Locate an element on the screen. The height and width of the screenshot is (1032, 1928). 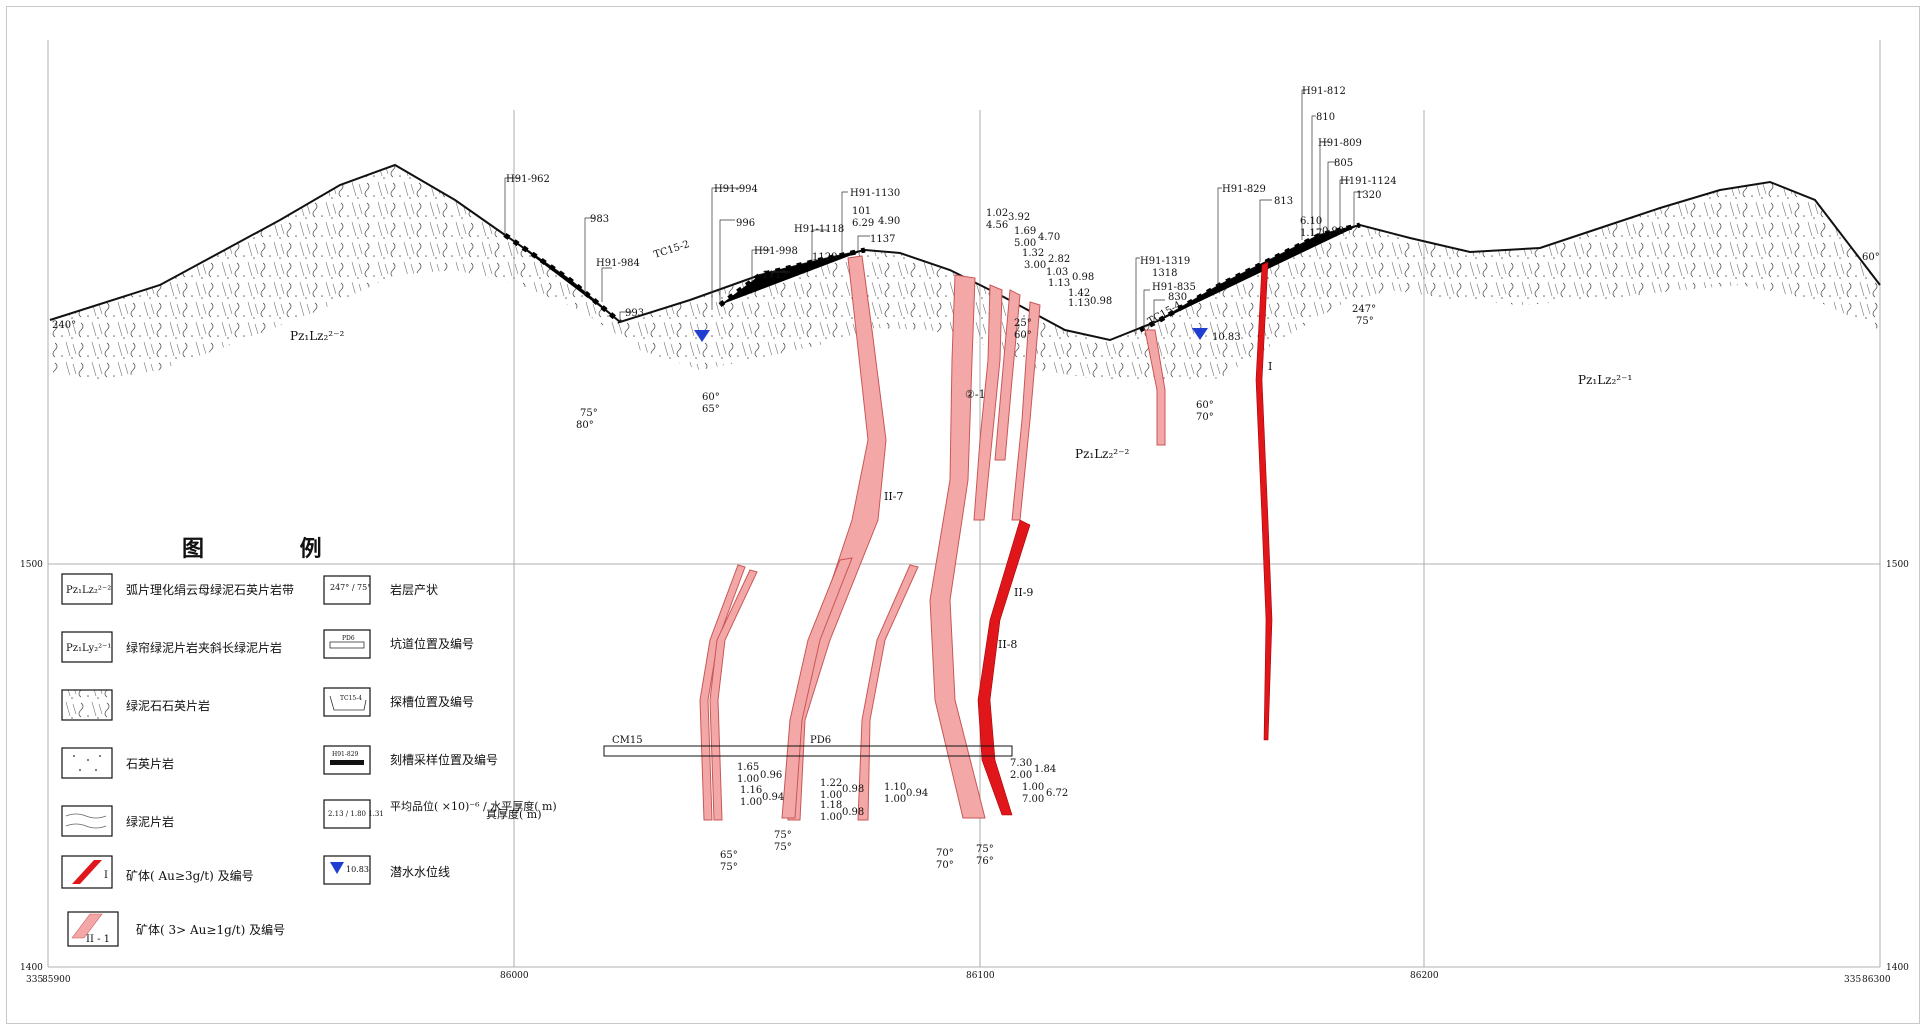
legend-code: Pz₁Lz₂²⁻² is located at coordinates (88, 590).